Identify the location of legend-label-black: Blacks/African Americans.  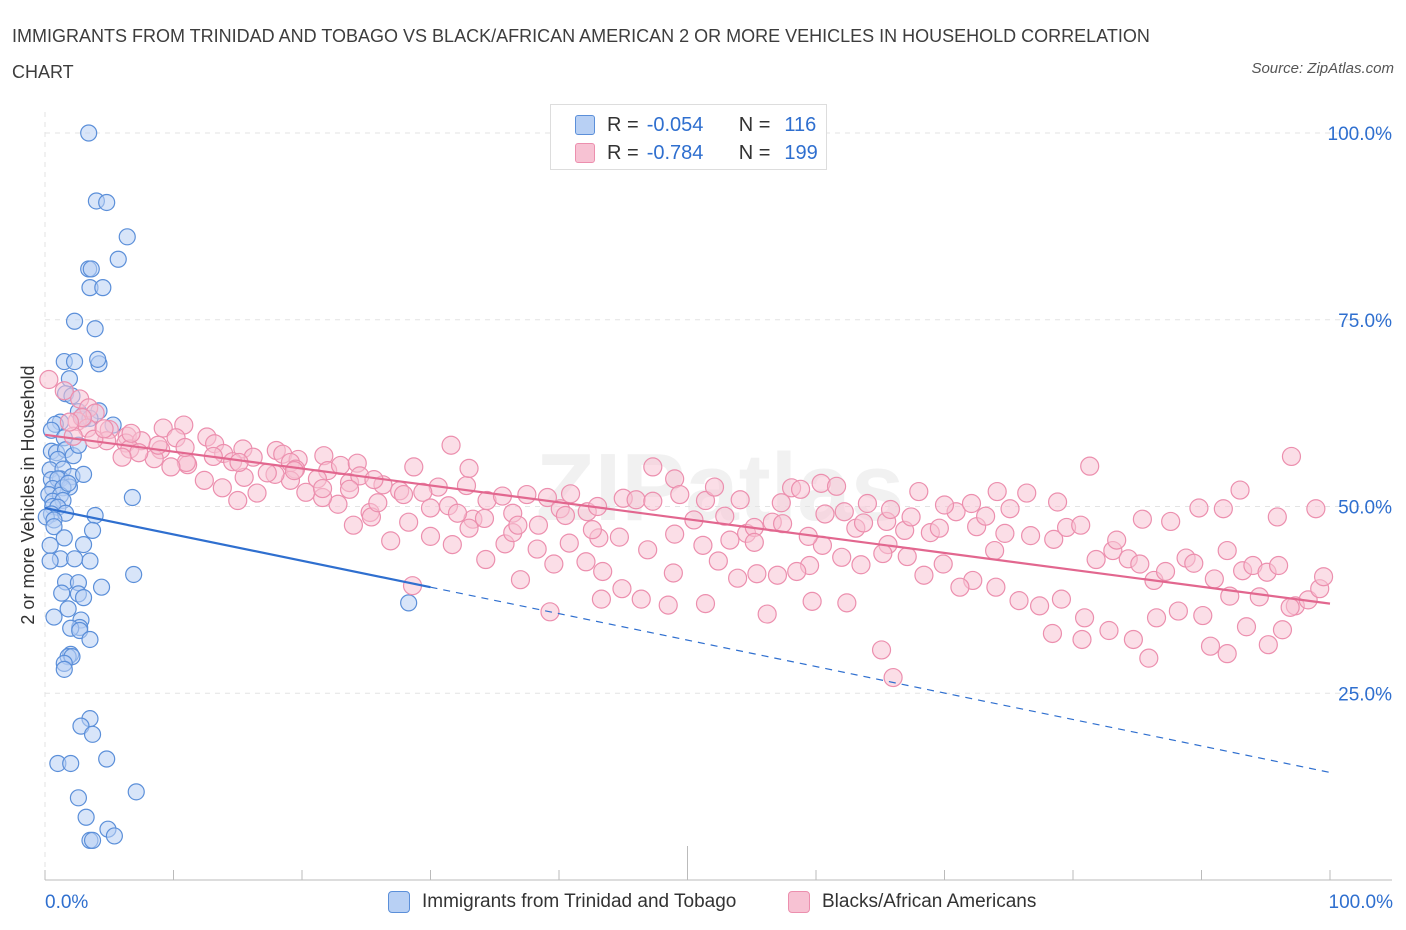
(929, 901).